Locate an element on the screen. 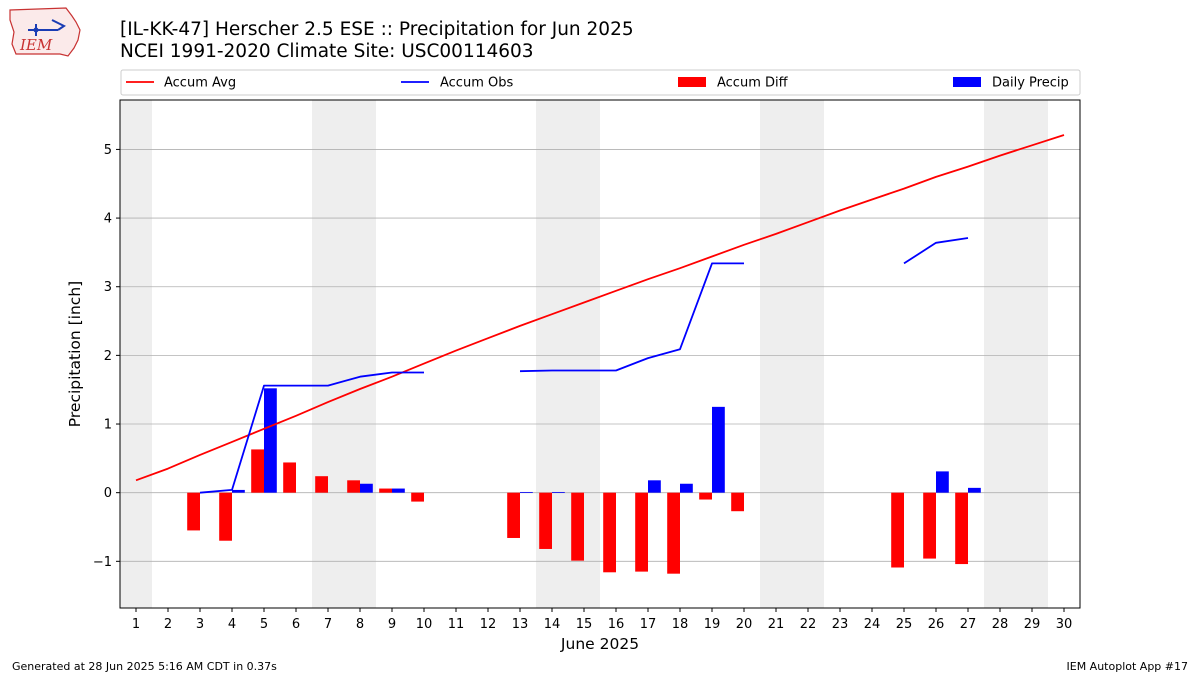  x-tick-label: 29 is located at coordinates (1032, 624).